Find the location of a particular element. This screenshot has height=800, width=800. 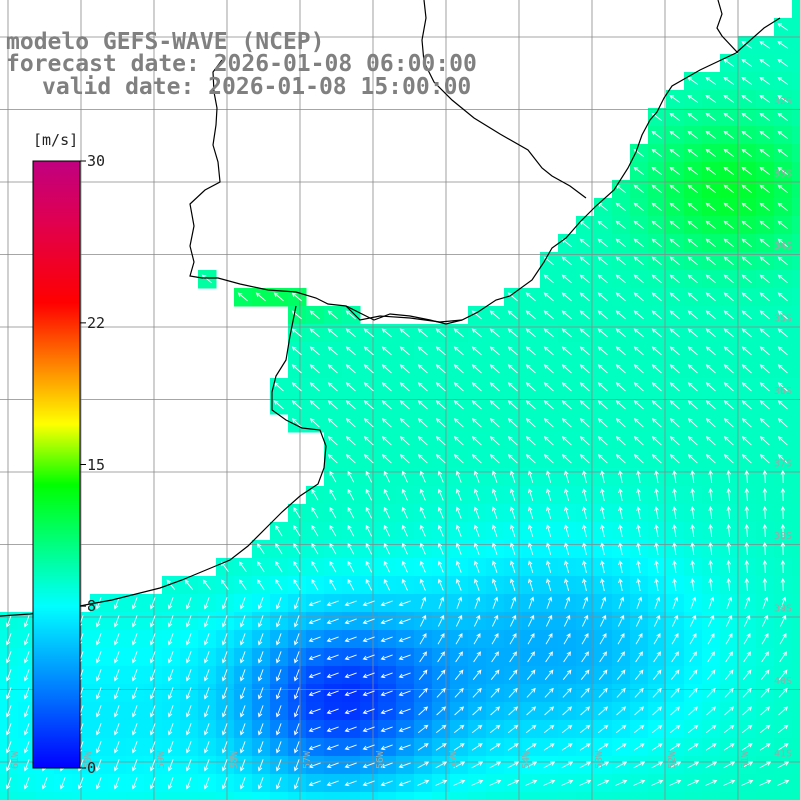

lat-label: 40S is located at coordinates (783, 681).